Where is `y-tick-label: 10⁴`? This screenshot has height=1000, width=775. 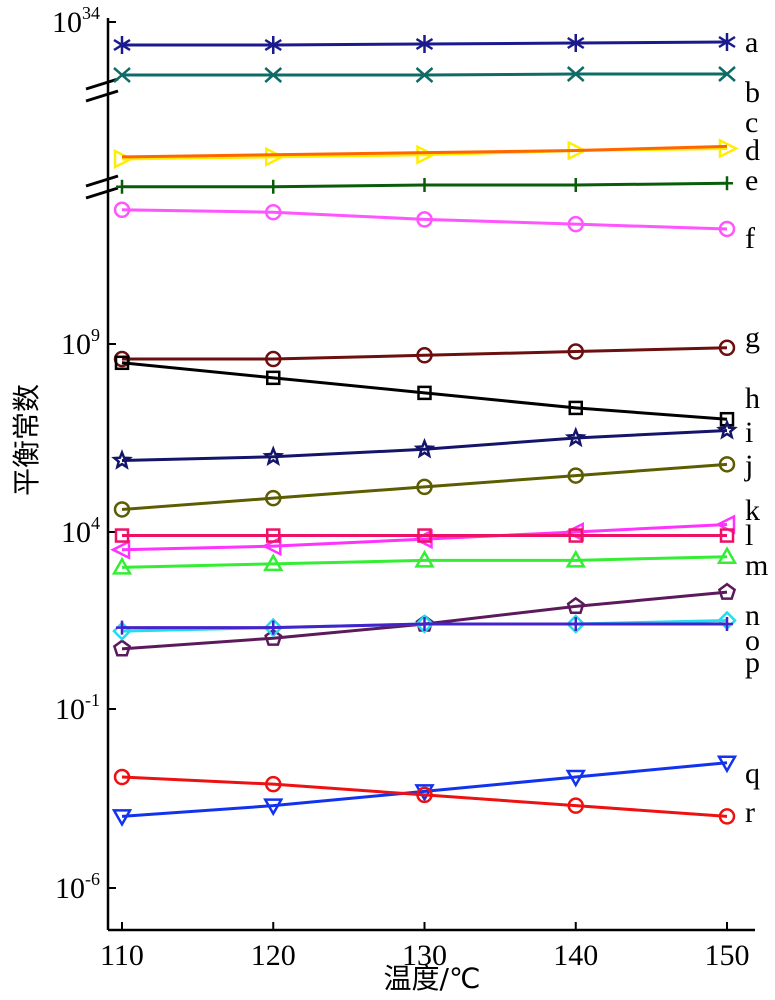
y-tick-label: 10⁴ is located at coordinates (80, 531).